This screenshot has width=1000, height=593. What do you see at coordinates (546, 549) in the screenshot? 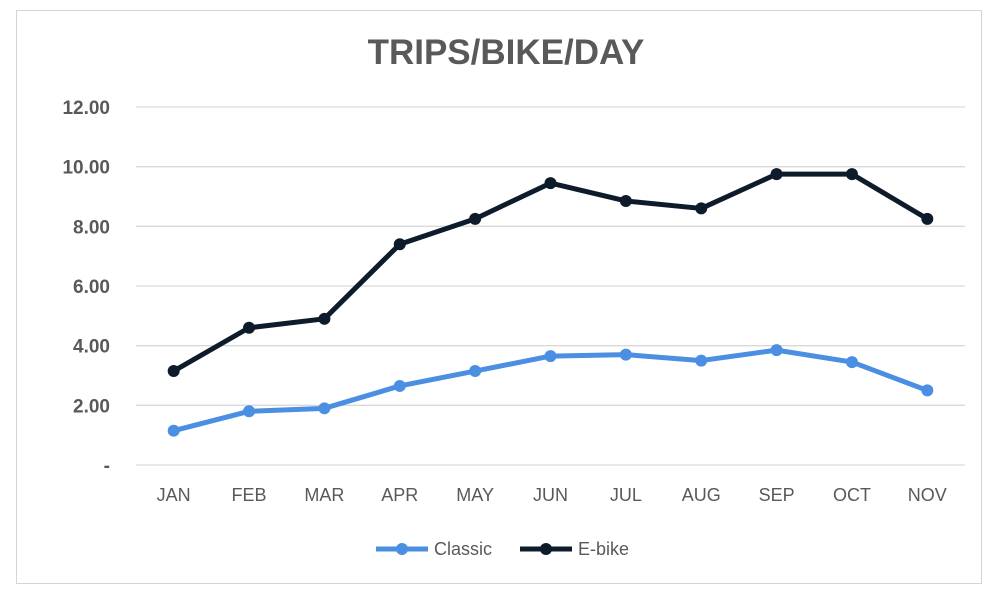
I see `legend-marker-e-bike` at bounding box center [546, 549].